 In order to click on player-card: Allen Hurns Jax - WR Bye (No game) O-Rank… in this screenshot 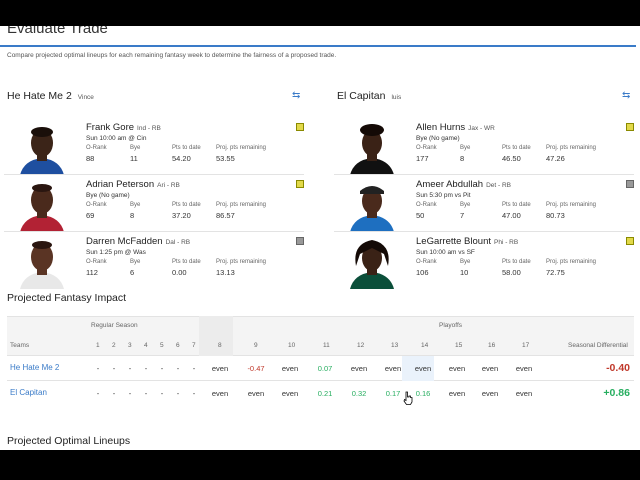, I will do `click(484, 147)`.